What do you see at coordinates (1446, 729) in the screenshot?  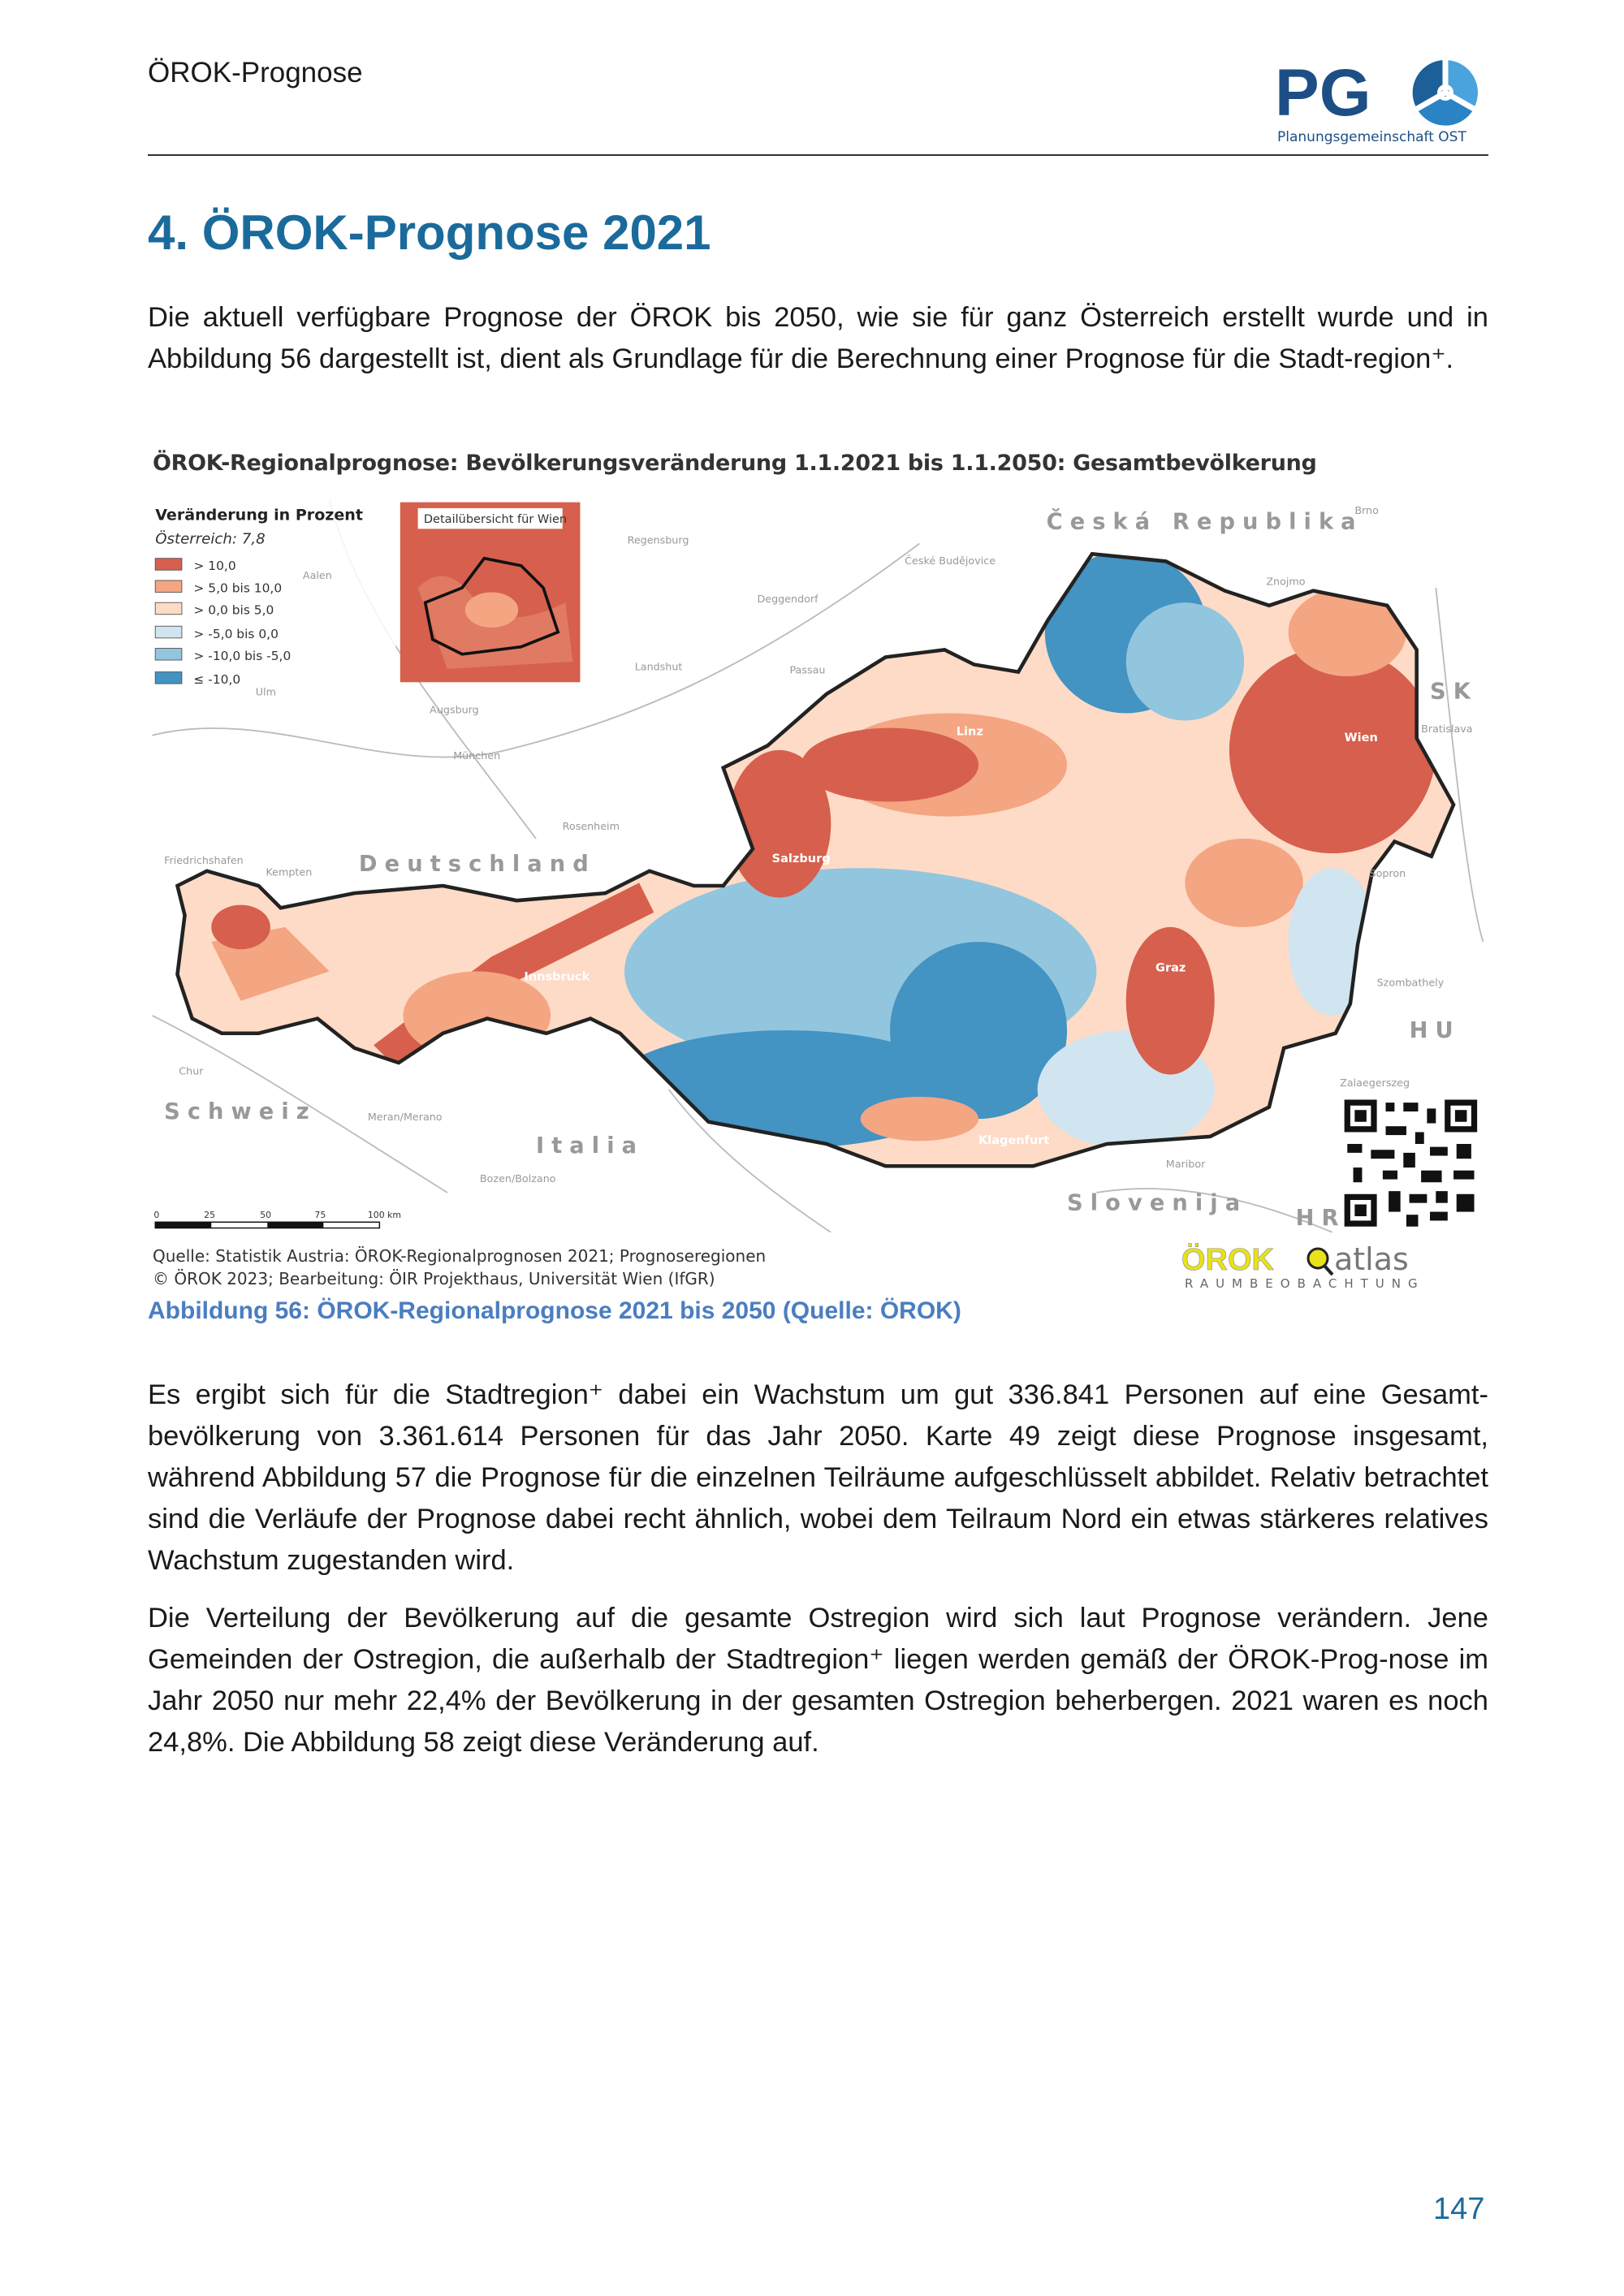 I see `city-label: Bratislava` at bounding box center [1446, 729].